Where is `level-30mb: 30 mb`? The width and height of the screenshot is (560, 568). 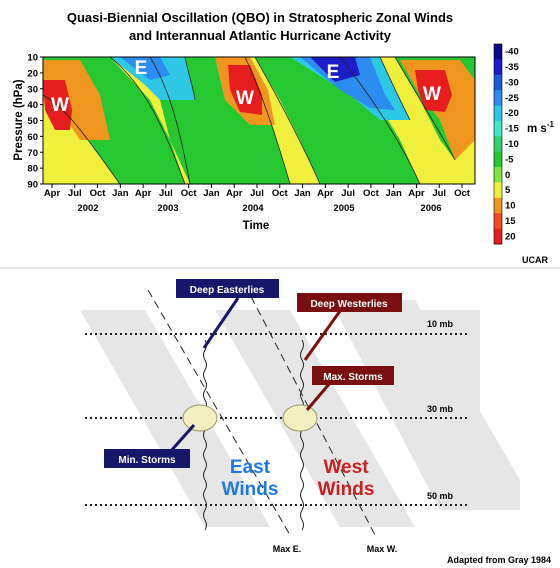 level-30mb: 30 mb is located at coordinates (440, 409).